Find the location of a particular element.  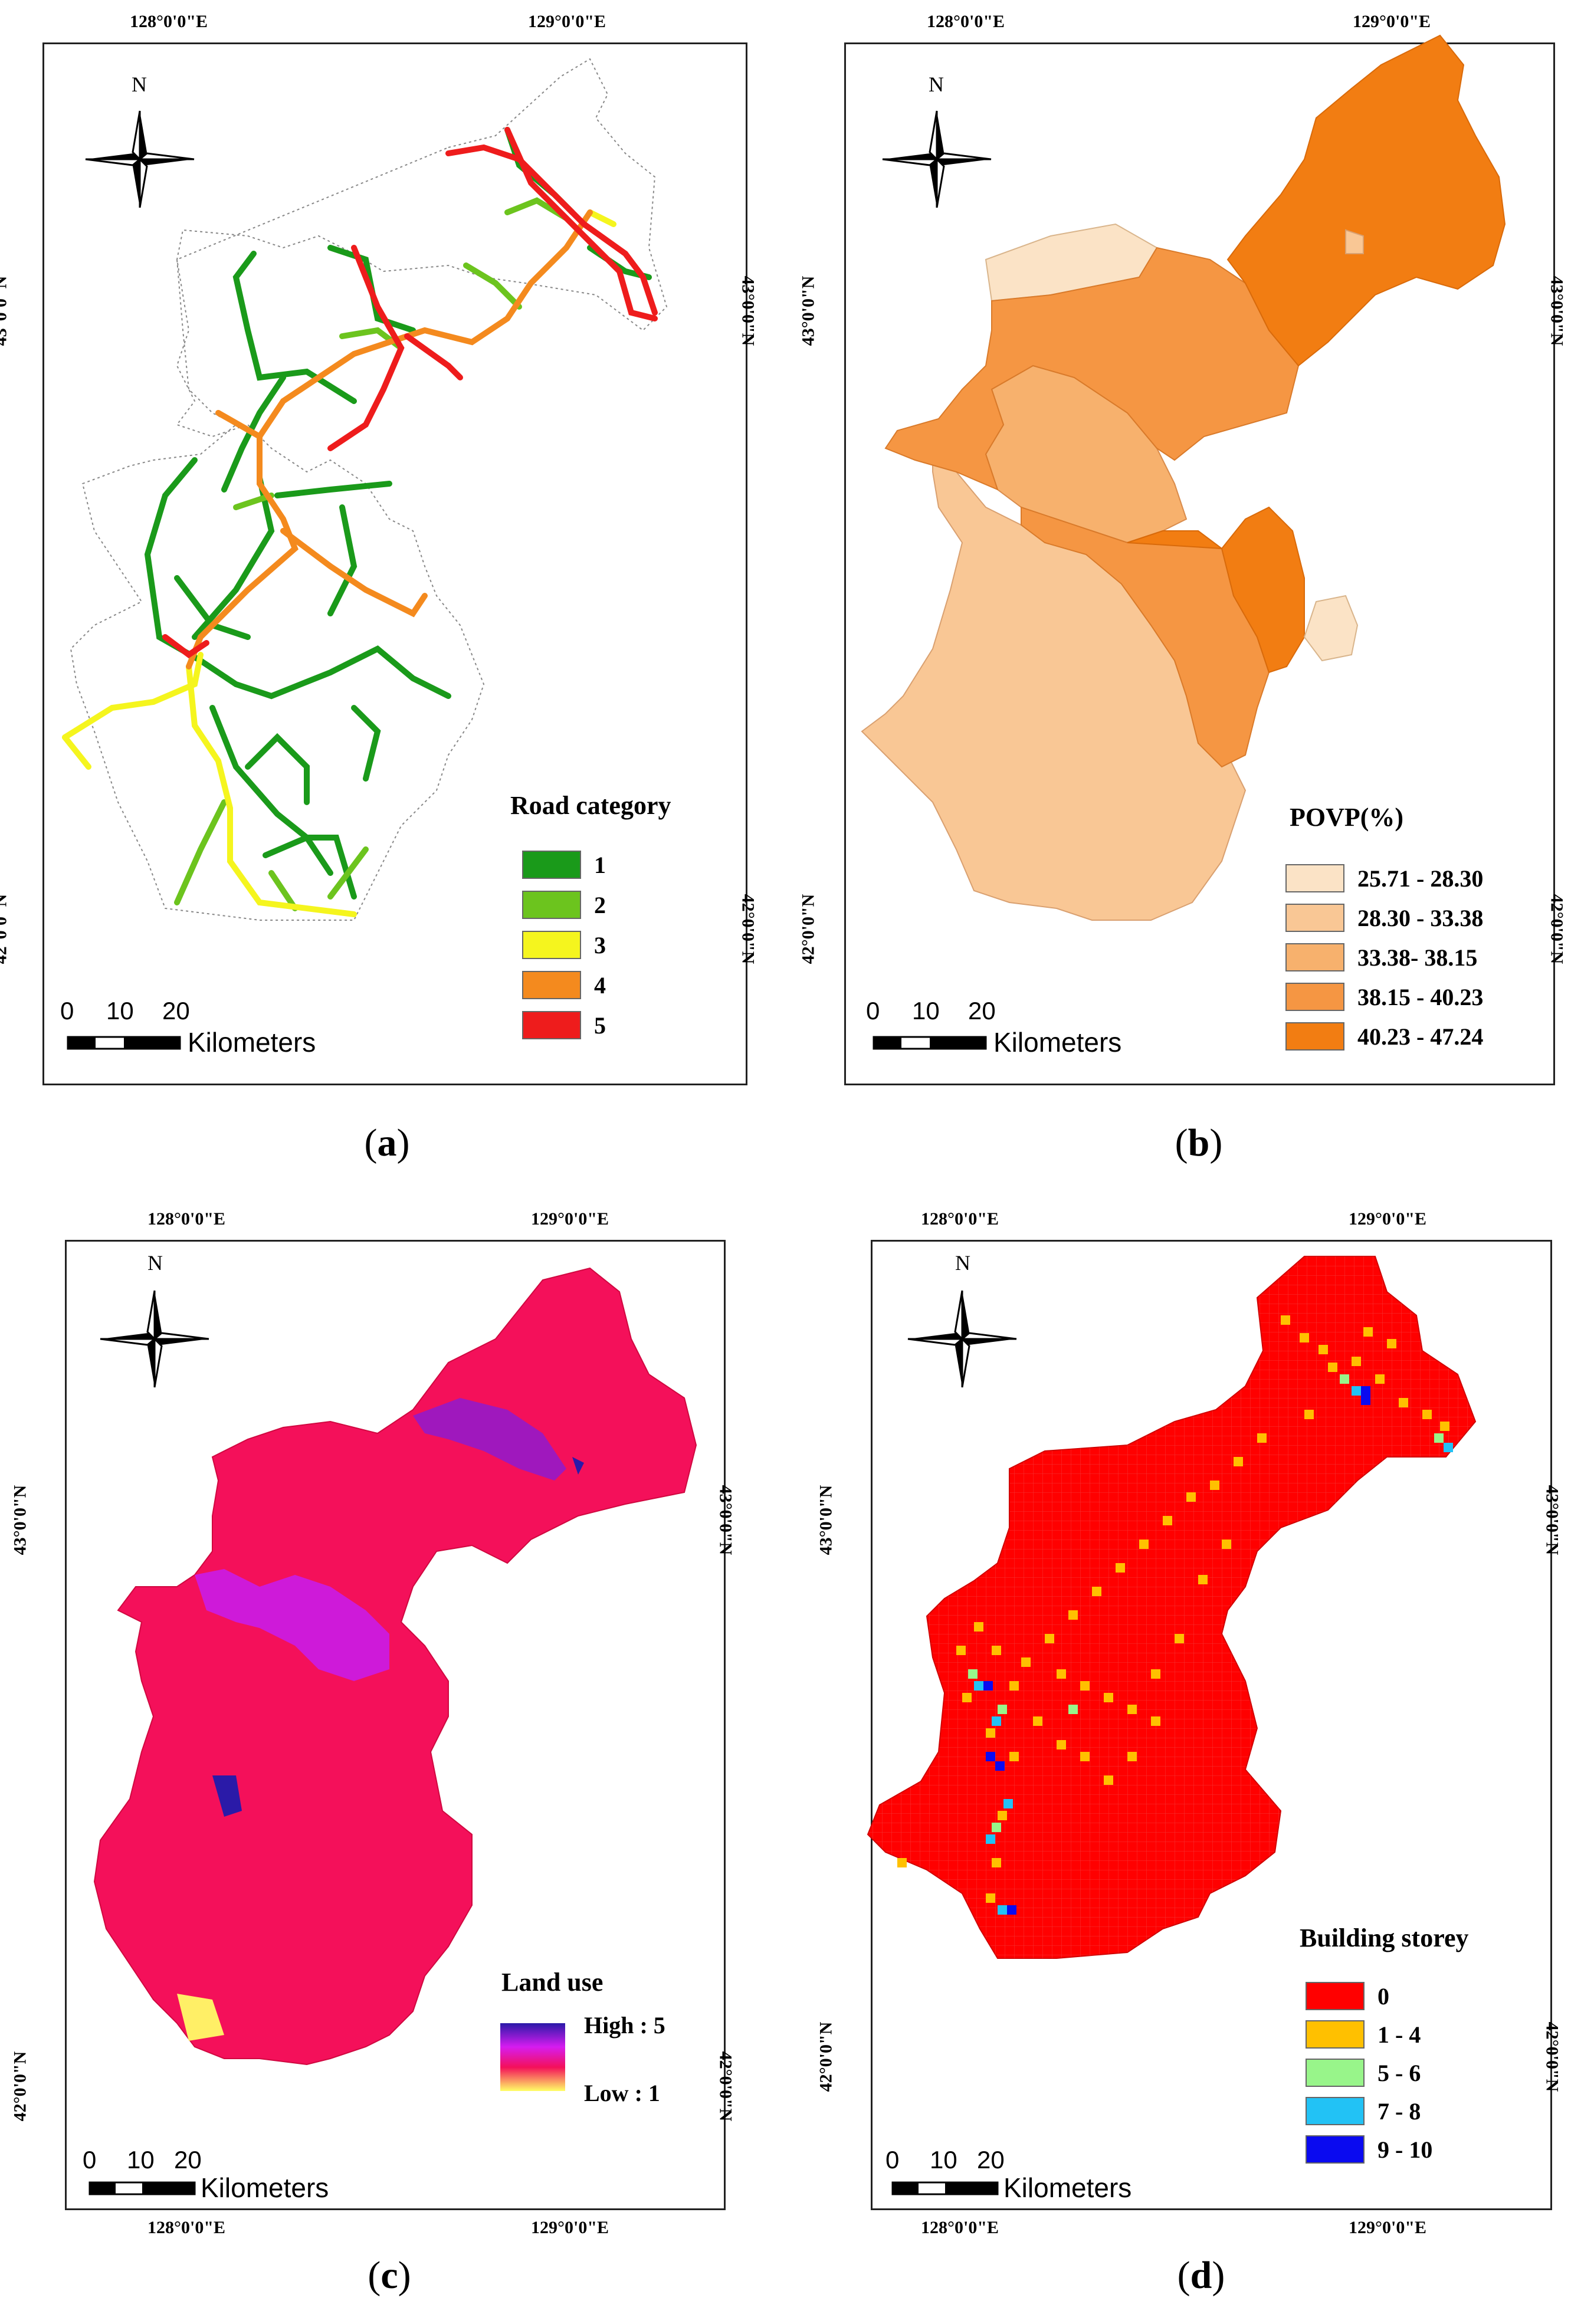

legend-item: 5 - 6 is located at coordinates (1363, 2073).